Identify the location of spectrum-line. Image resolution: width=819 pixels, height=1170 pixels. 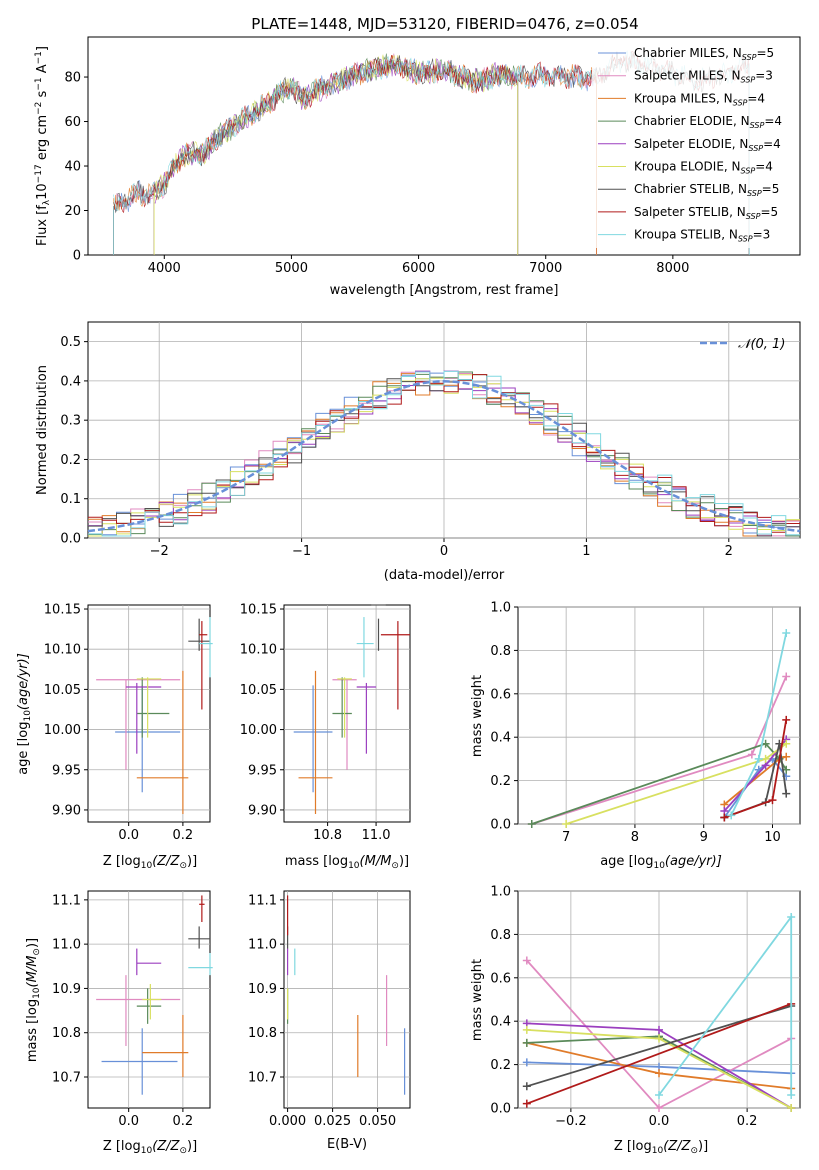
(336, 129).